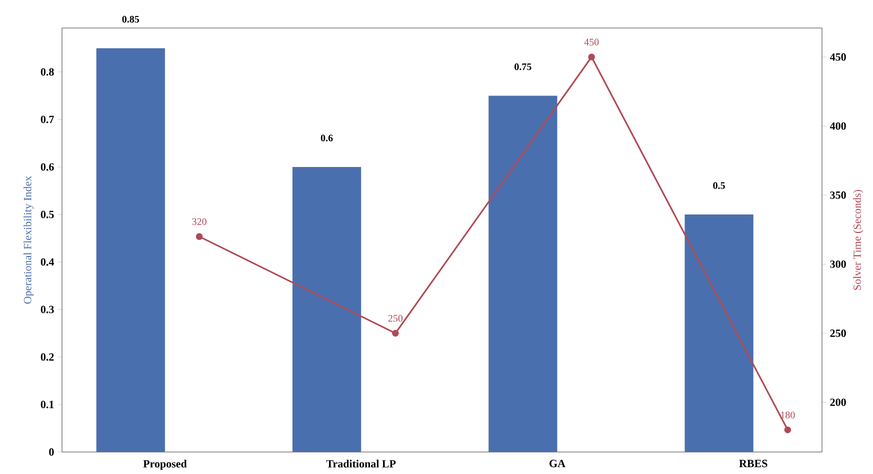 The image size is (873, 474). I want to click on data-label: 180, so click(788, 415).